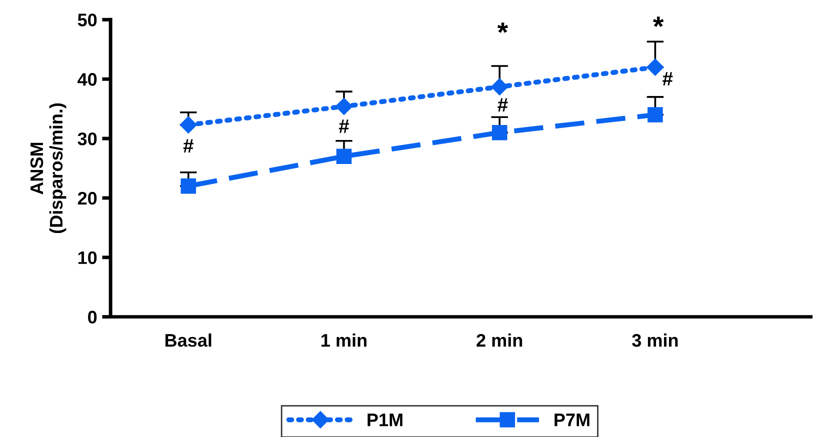 This screenshot has width=819, height=437. What do you see at coordinates (87, 198) in the screenshot?
I see `y-tick-label: 20` at bounding box center [87, 198].